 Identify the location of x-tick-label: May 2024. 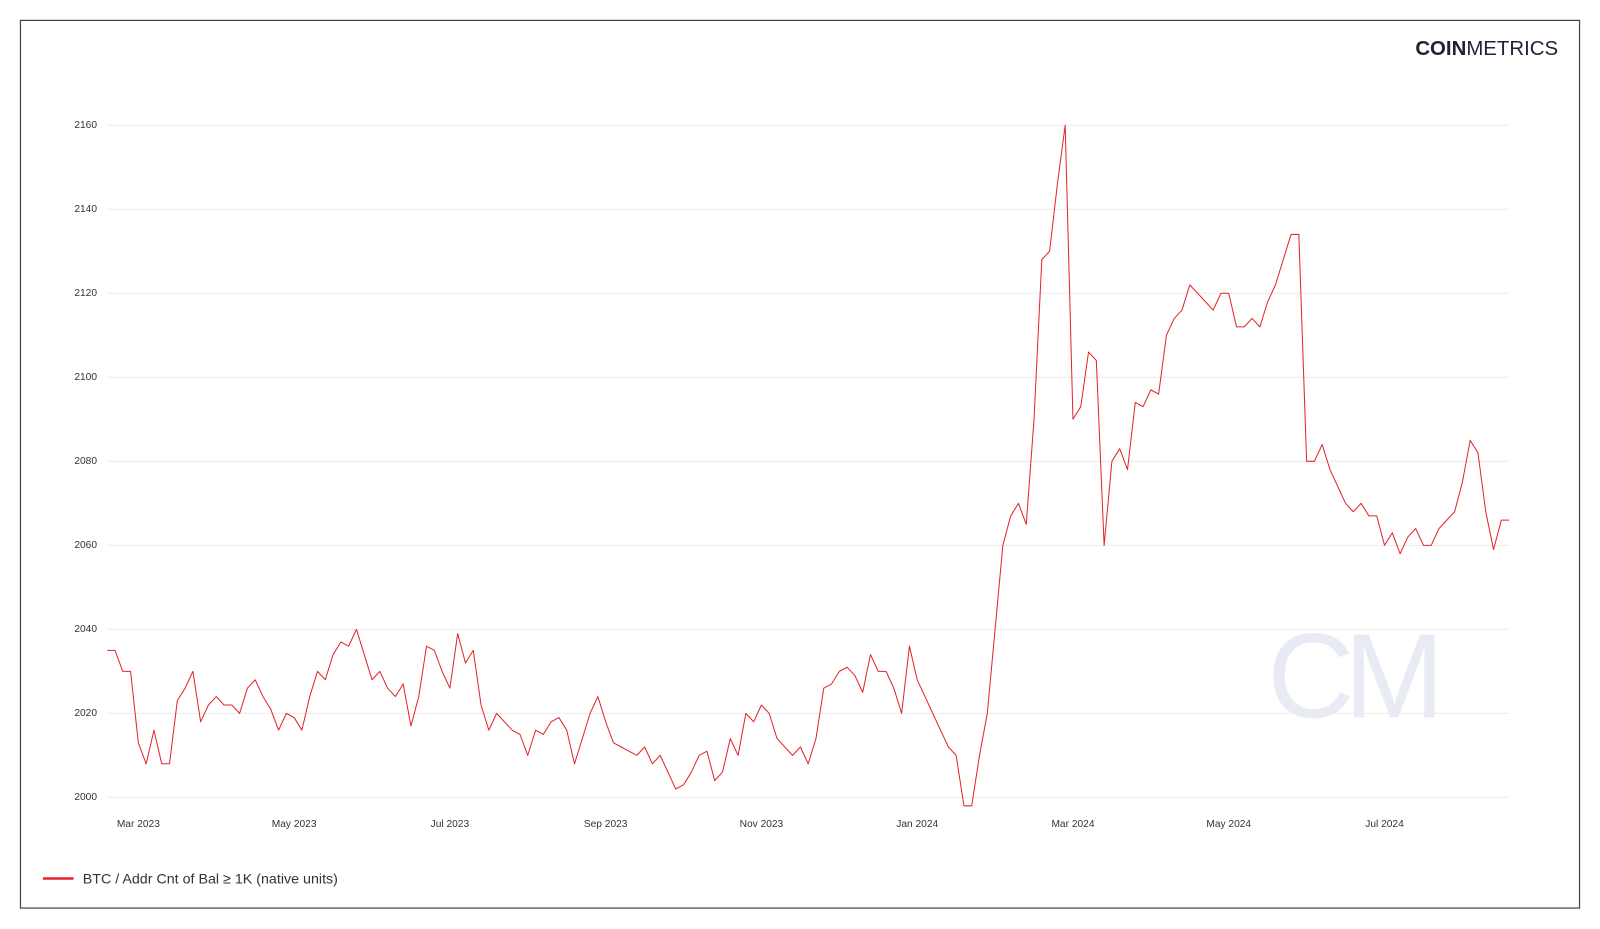
(1228, 824).